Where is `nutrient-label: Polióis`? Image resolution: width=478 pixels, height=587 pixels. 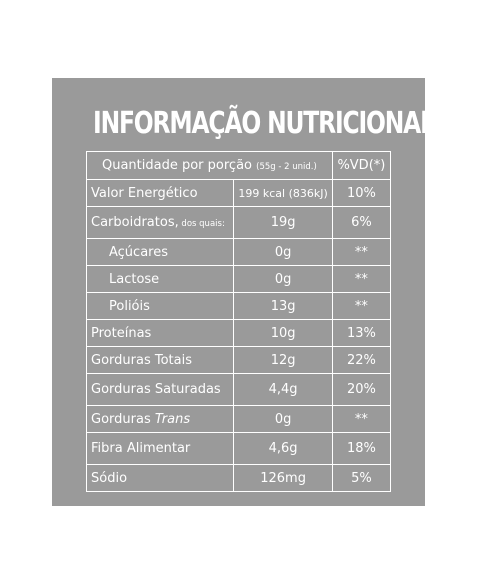
nutrient-label: Polióis is located at coordinates (129, 306).